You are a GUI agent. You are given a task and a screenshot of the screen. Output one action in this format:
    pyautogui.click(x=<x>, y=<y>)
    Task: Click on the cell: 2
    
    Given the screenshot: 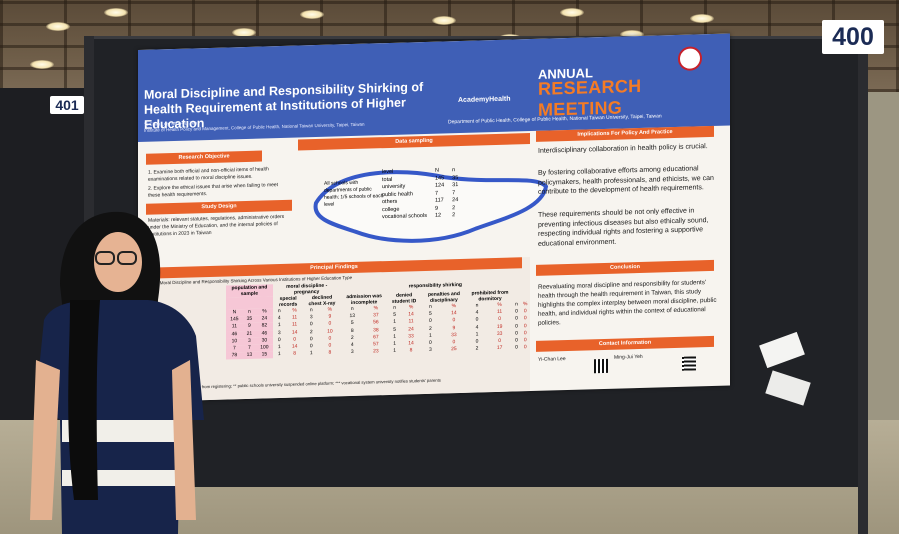 What is the action you would take?
    pyautogui.click(x=454, y=215)
    